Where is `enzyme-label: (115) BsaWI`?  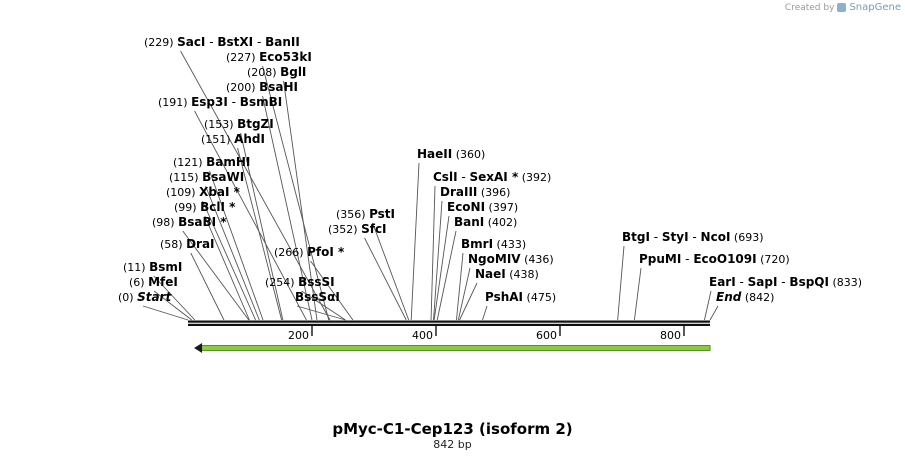 enzyme-label: (115) BsaWI is located at coordinates (214, 245).